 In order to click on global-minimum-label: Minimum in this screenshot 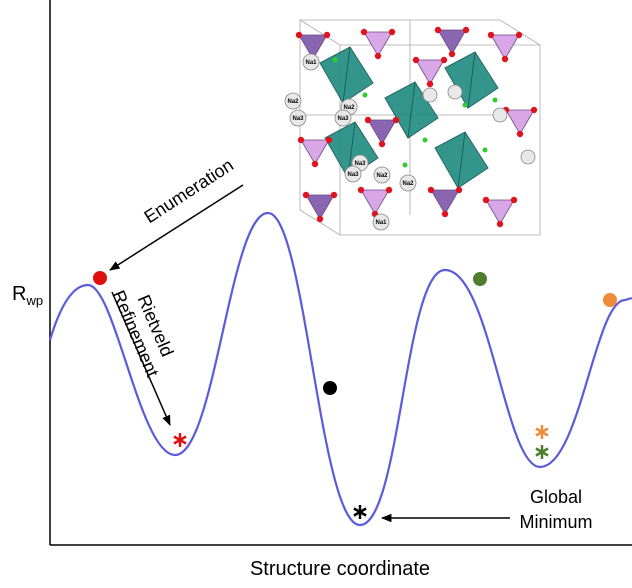, I will do `click(555, 522)`.